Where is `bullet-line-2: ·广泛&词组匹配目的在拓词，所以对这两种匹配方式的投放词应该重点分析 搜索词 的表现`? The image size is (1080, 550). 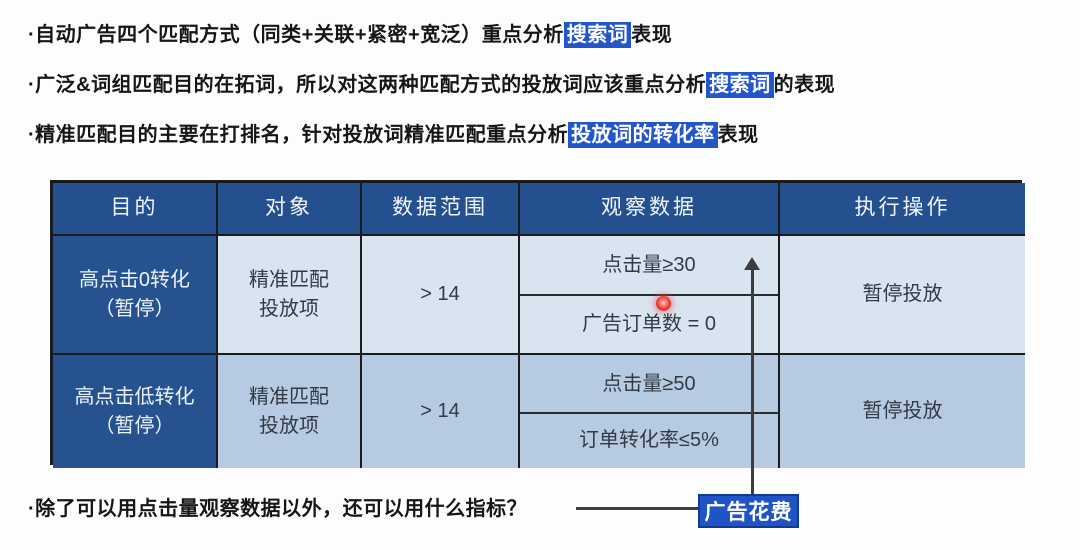
bullet-line-2: ·广泛&词组匹配目的在拓词，所以对这两种匹配方式的投放词应该重点分析 搜索词 的表现 is located at coordinates (432, 83).